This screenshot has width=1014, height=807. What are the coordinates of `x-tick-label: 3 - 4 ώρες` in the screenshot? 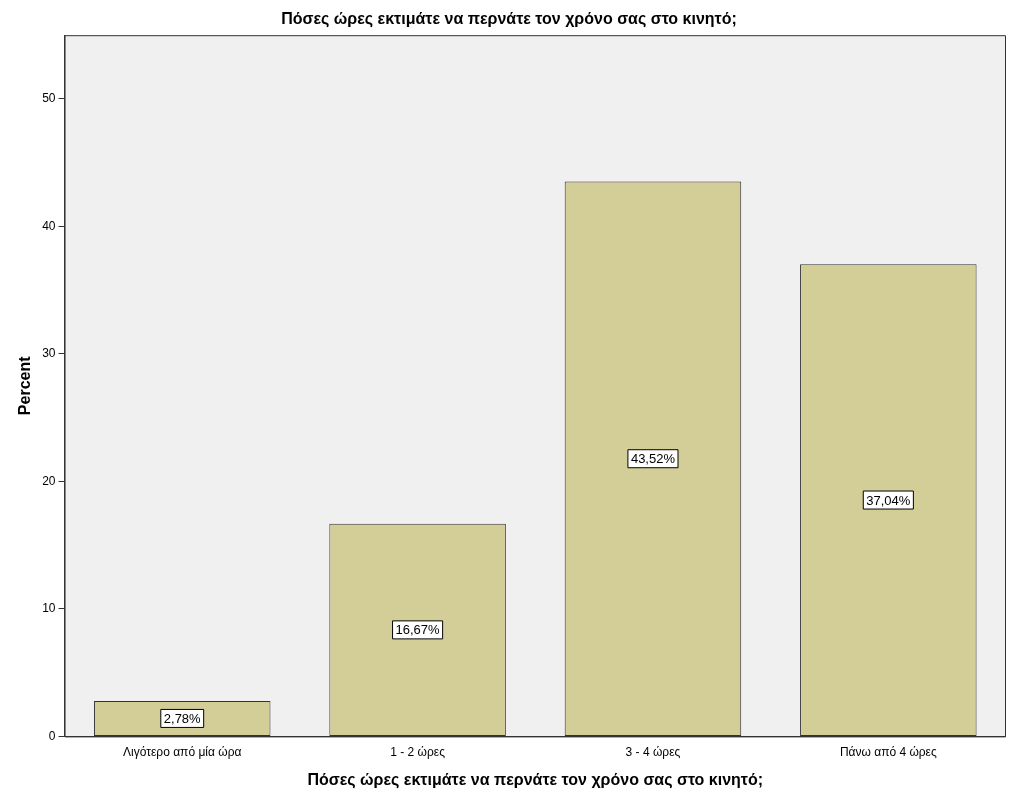 It's located at (653, 751).